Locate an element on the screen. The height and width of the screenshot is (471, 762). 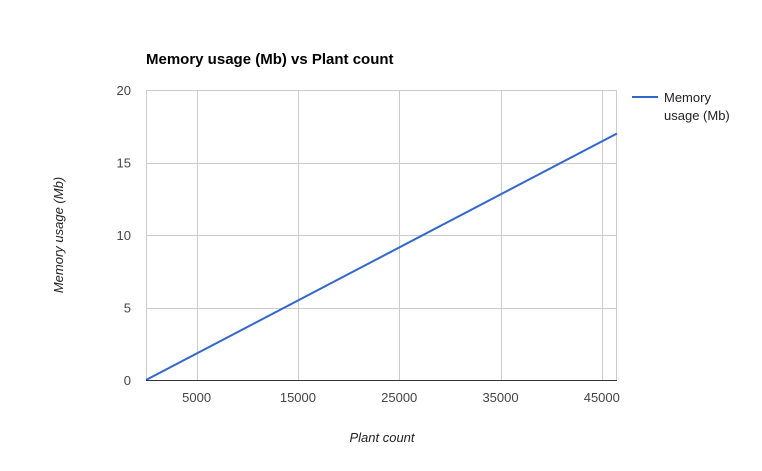
y-tick-label-15: 15 is located at coordinates (124, 163).